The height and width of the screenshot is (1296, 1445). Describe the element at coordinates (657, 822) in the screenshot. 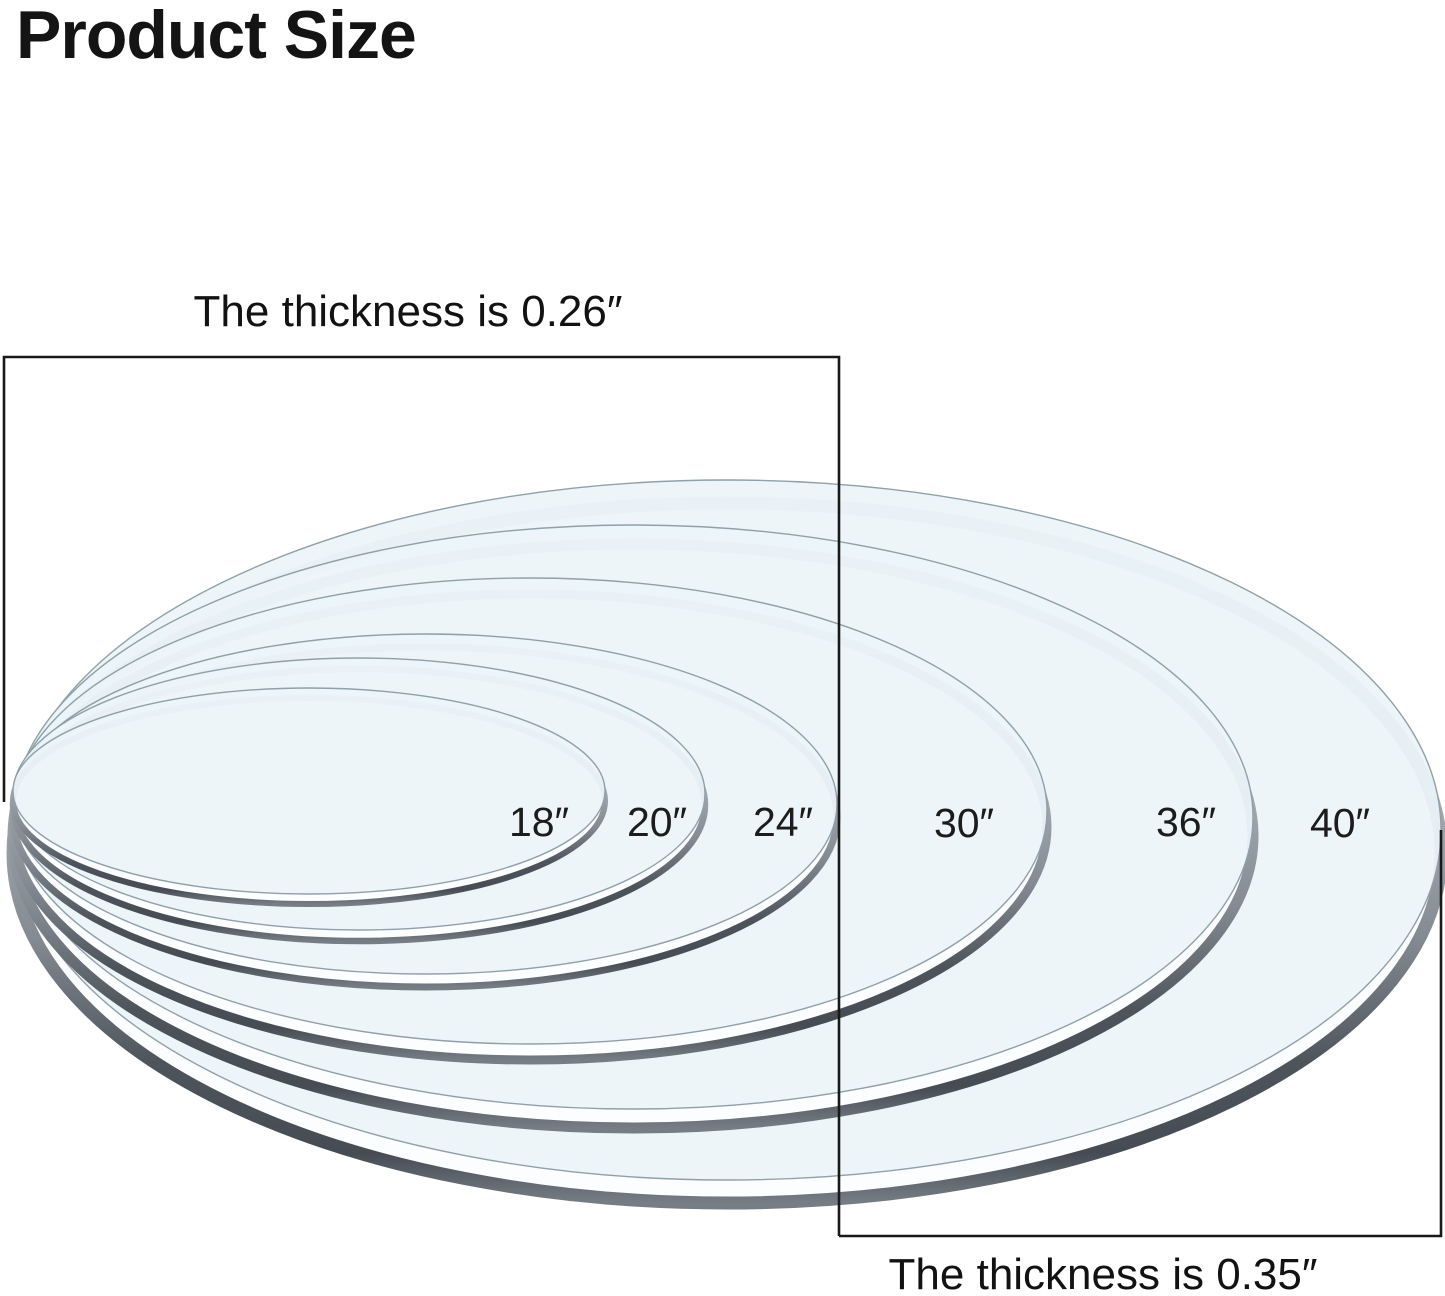

I see `disc-size-label-20-inch: 20″` at that location.